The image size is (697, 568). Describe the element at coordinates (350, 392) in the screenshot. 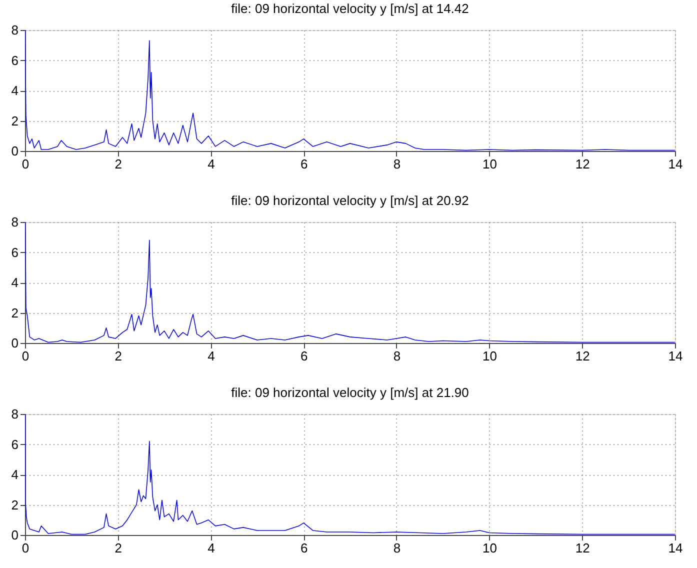

I see `chart-title: file: 09 horizontal velocity y [m/s] at 21.90` at that location.